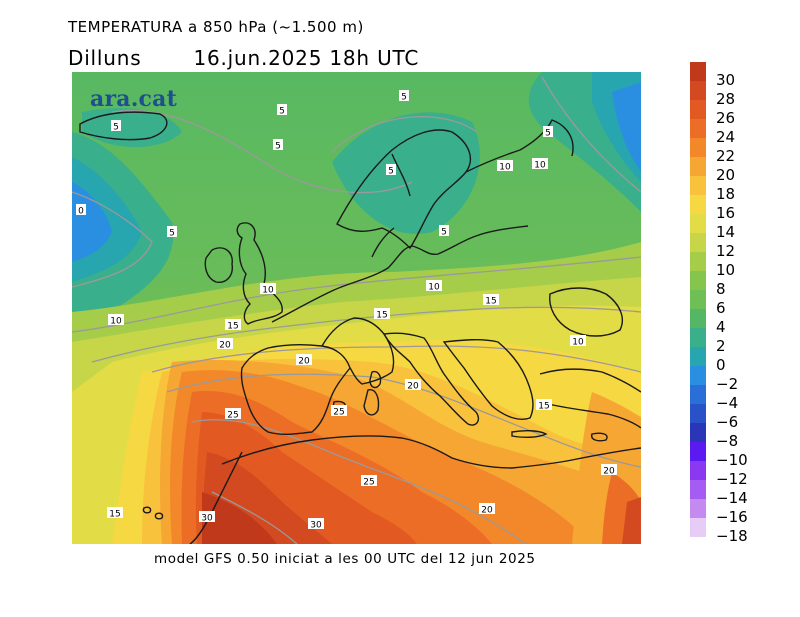  Describe the element at coordinates (732, 517) in the screenshot. I see `legend-label: −16` at that location.